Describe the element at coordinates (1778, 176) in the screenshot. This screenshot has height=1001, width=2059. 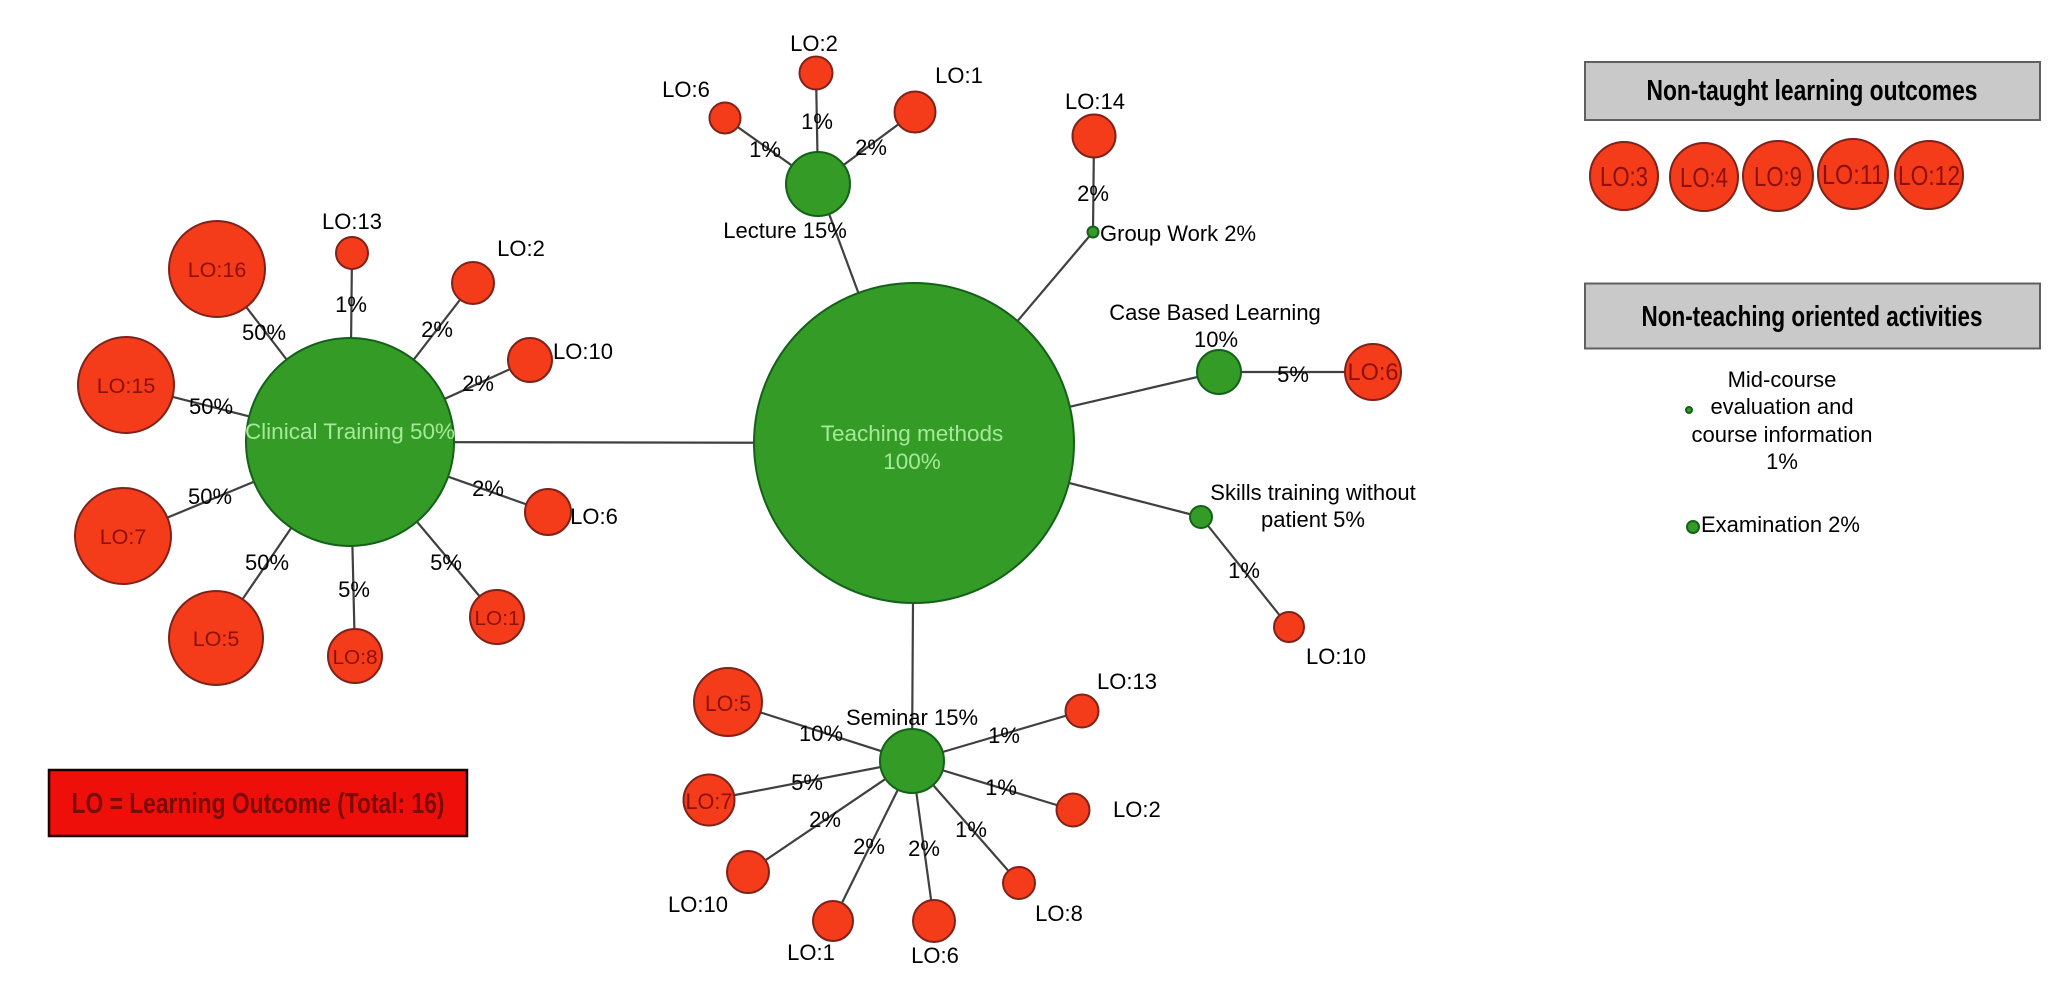
I see `svg-text: LO:9` at that location.